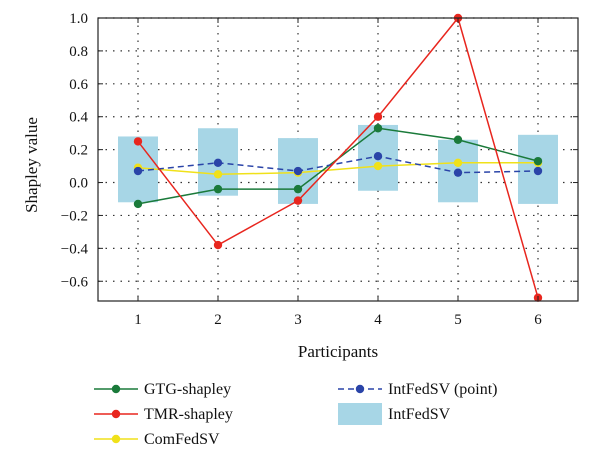 The width and height of the screenshot is (600, 468). I want to click on y-tick-label: 0.2, so click(78, 151).